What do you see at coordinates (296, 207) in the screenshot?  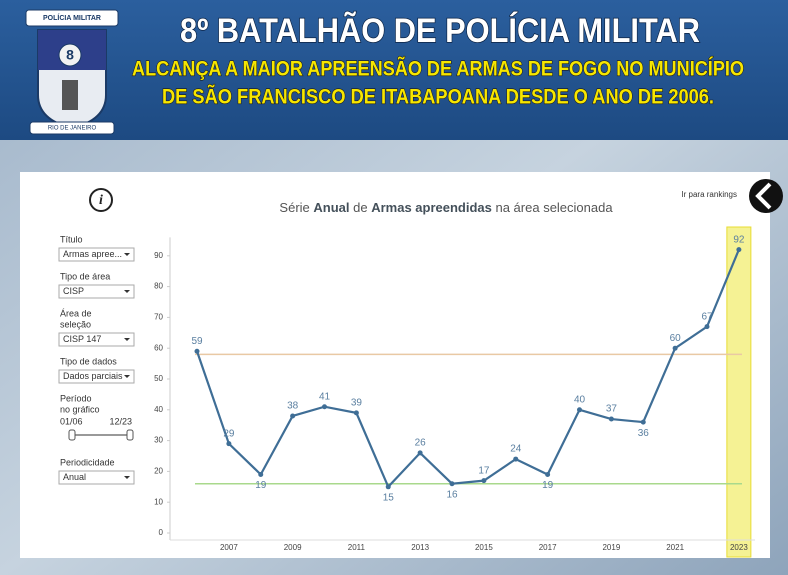 I see `title-part: Série` at bounding box center [296, 207].